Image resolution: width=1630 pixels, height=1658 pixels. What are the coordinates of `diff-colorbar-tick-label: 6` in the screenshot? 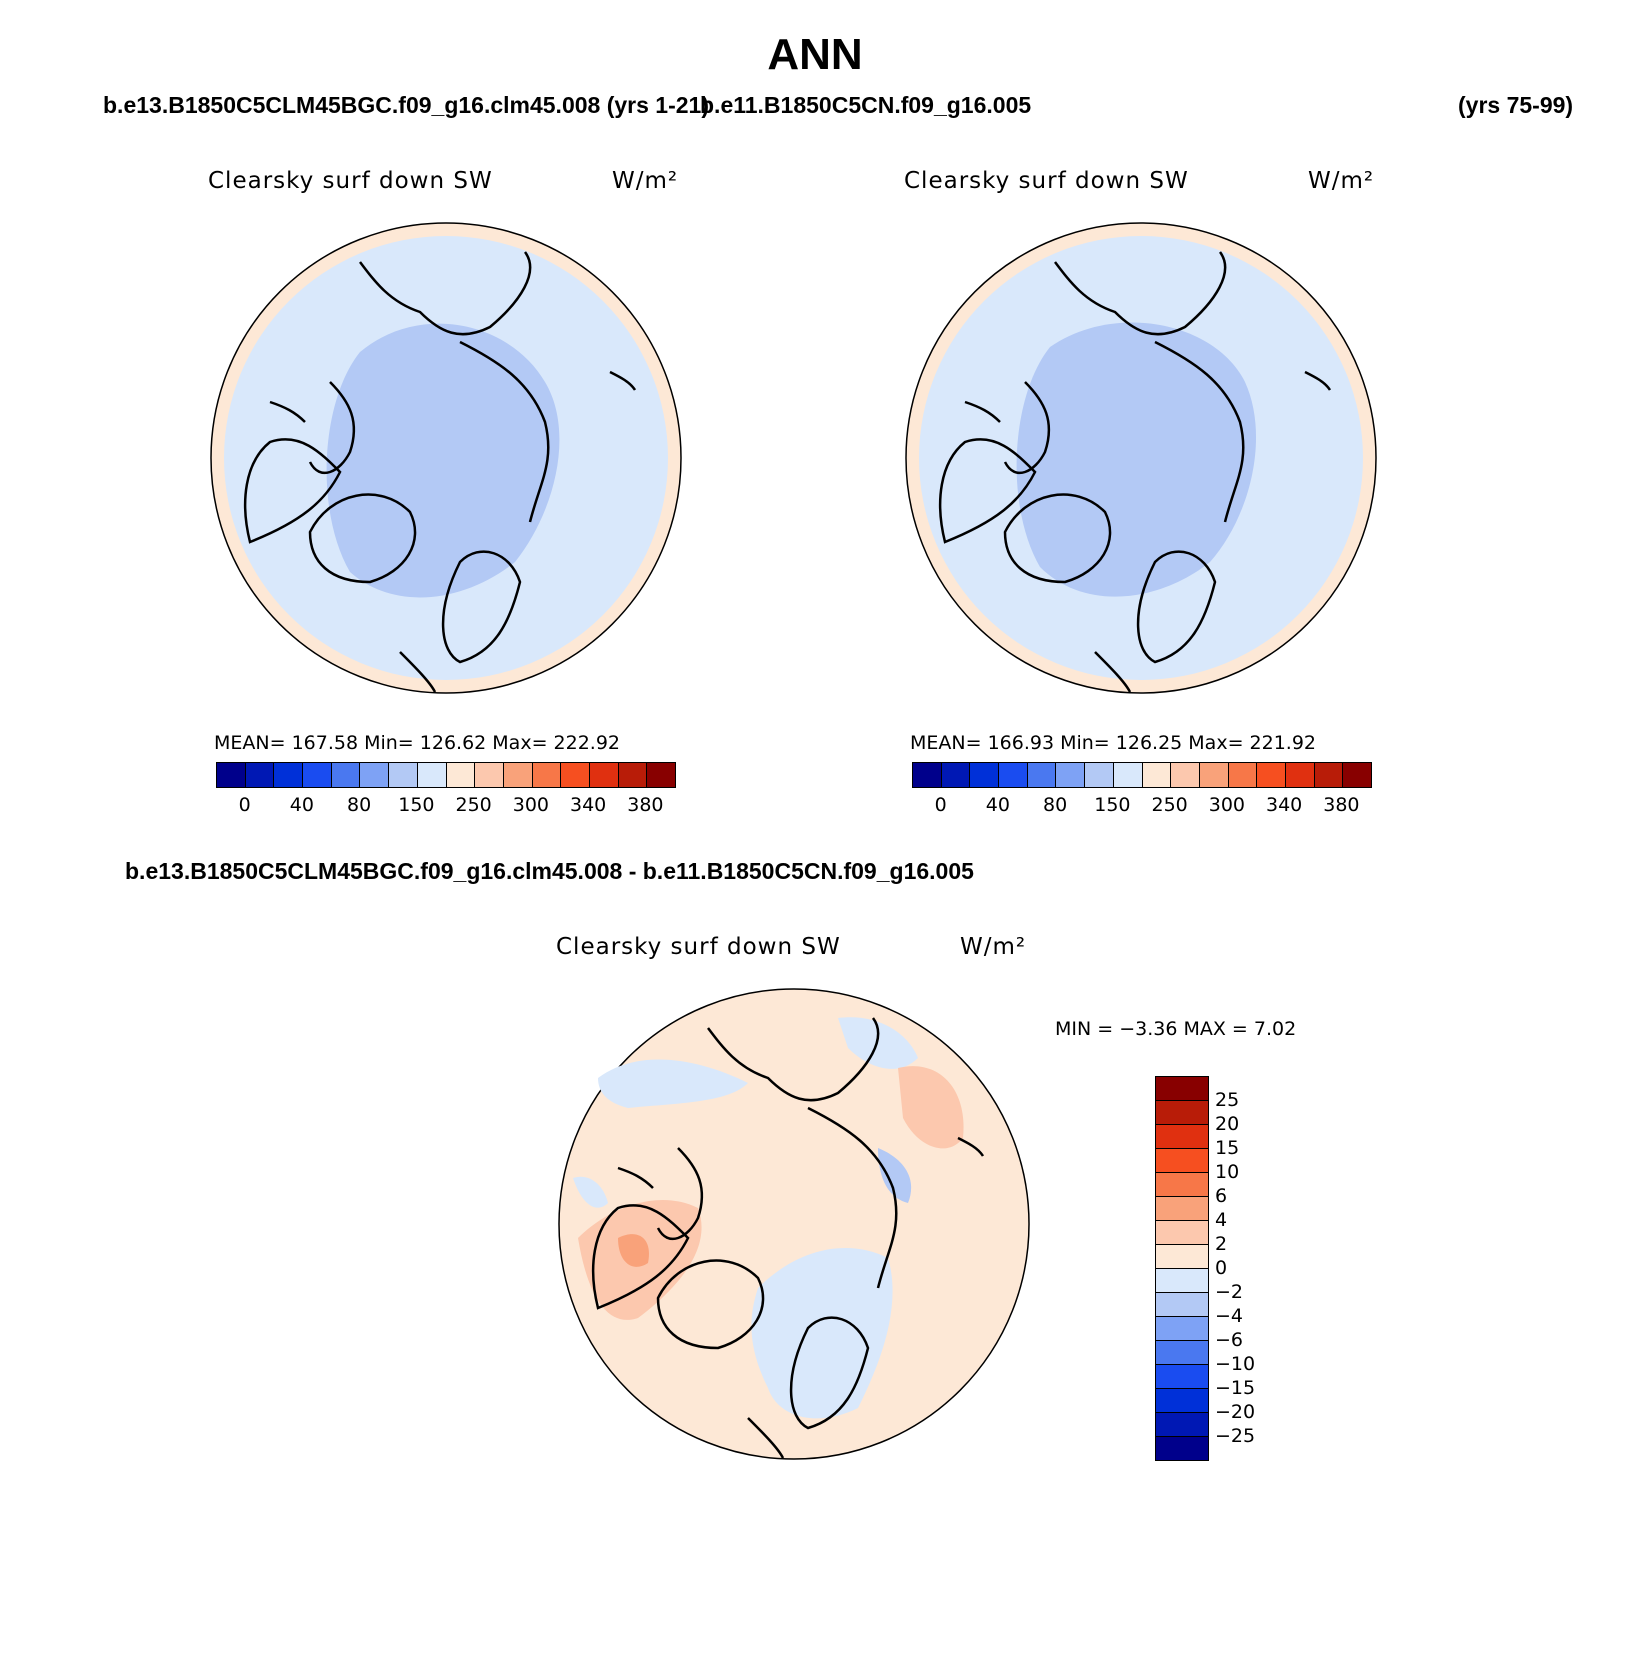 It's located at (1221, 1196).